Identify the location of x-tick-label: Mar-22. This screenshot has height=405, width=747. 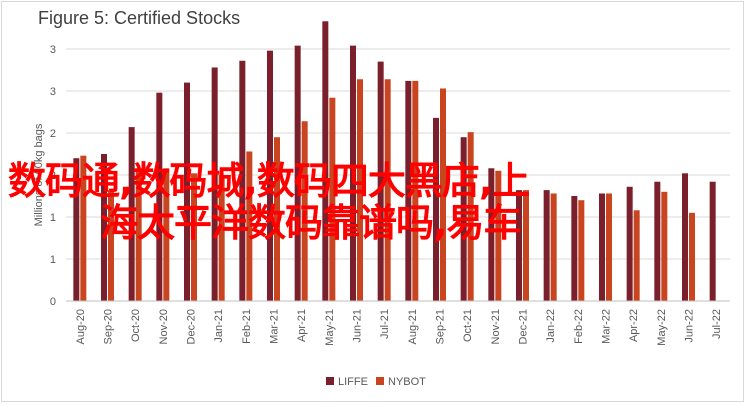
(607, 326).